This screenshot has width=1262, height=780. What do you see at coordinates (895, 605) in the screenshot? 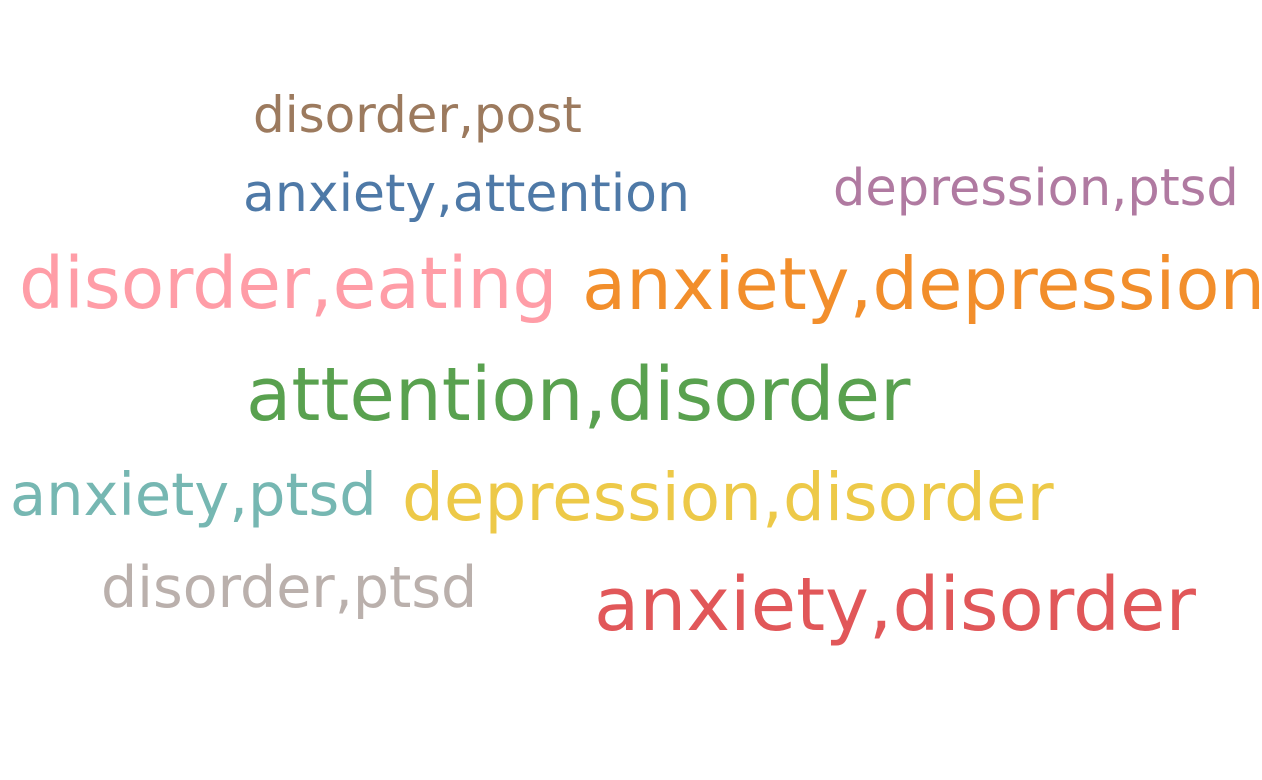
I see `word-anxiety-disorder: anxiety,disorder` at bounding box center [895, 605].